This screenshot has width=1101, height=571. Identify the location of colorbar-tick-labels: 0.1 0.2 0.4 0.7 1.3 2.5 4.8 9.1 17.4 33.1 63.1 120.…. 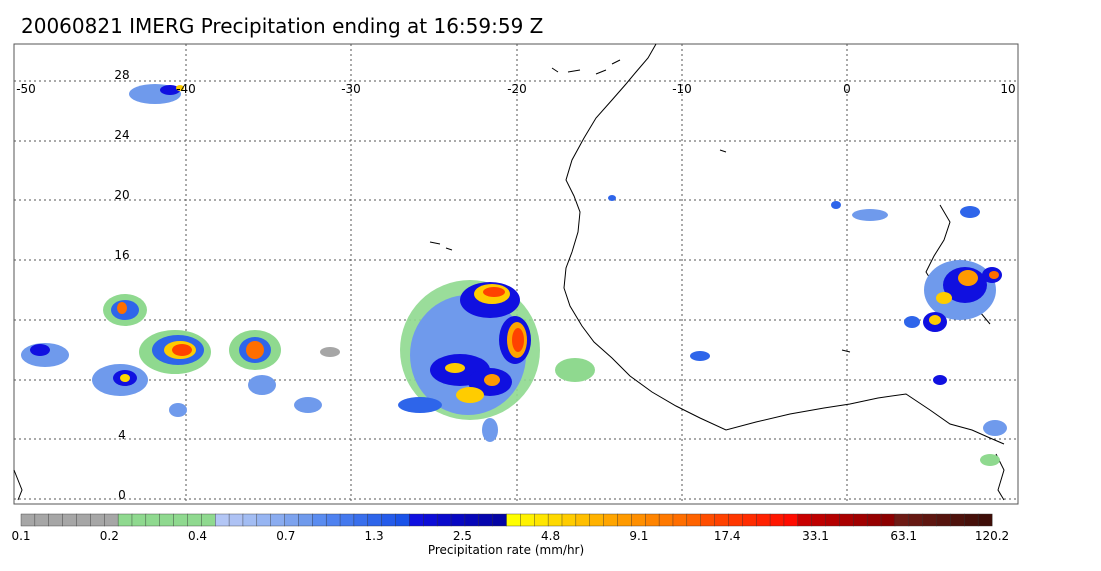
(510, 536).